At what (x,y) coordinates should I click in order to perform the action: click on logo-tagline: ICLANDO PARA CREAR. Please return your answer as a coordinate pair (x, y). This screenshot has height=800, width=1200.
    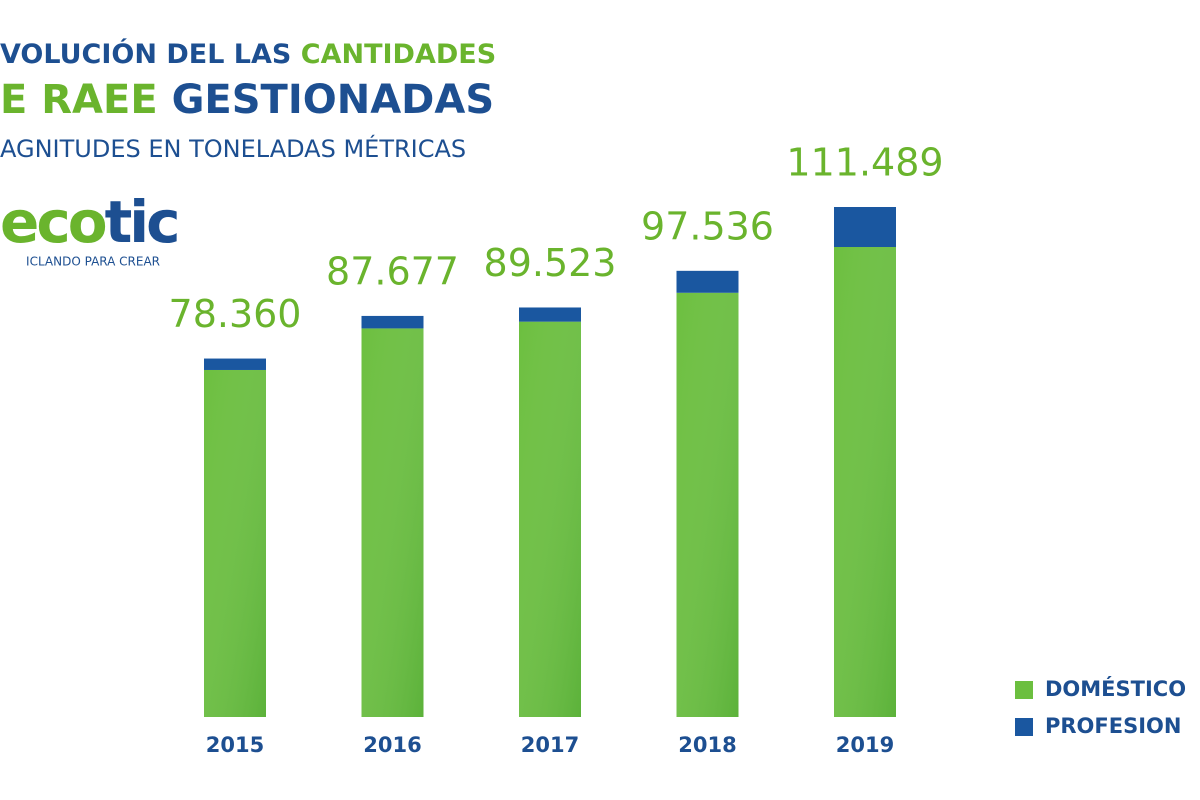
    Looking at the image, I should click on (93, 262).